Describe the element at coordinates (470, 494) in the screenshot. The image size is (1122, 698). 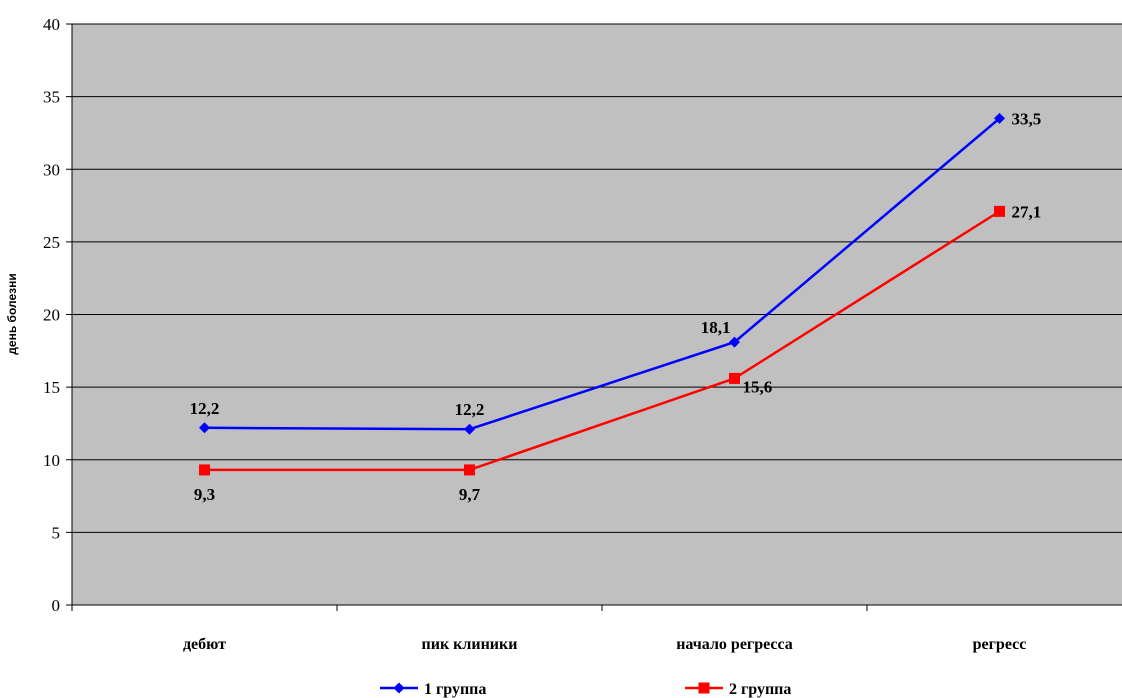
I see `data-label: 9,7` at that location.